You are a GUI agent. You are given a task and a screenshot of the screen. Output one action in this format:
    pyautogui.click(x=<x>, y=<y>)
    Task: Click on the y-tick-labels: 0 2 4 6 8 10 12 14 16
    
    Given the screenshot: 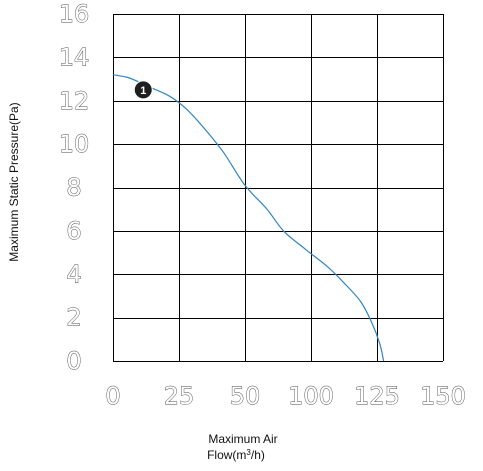 What is the action you would take?
    pyautogui.click(x=74, y=187)
    